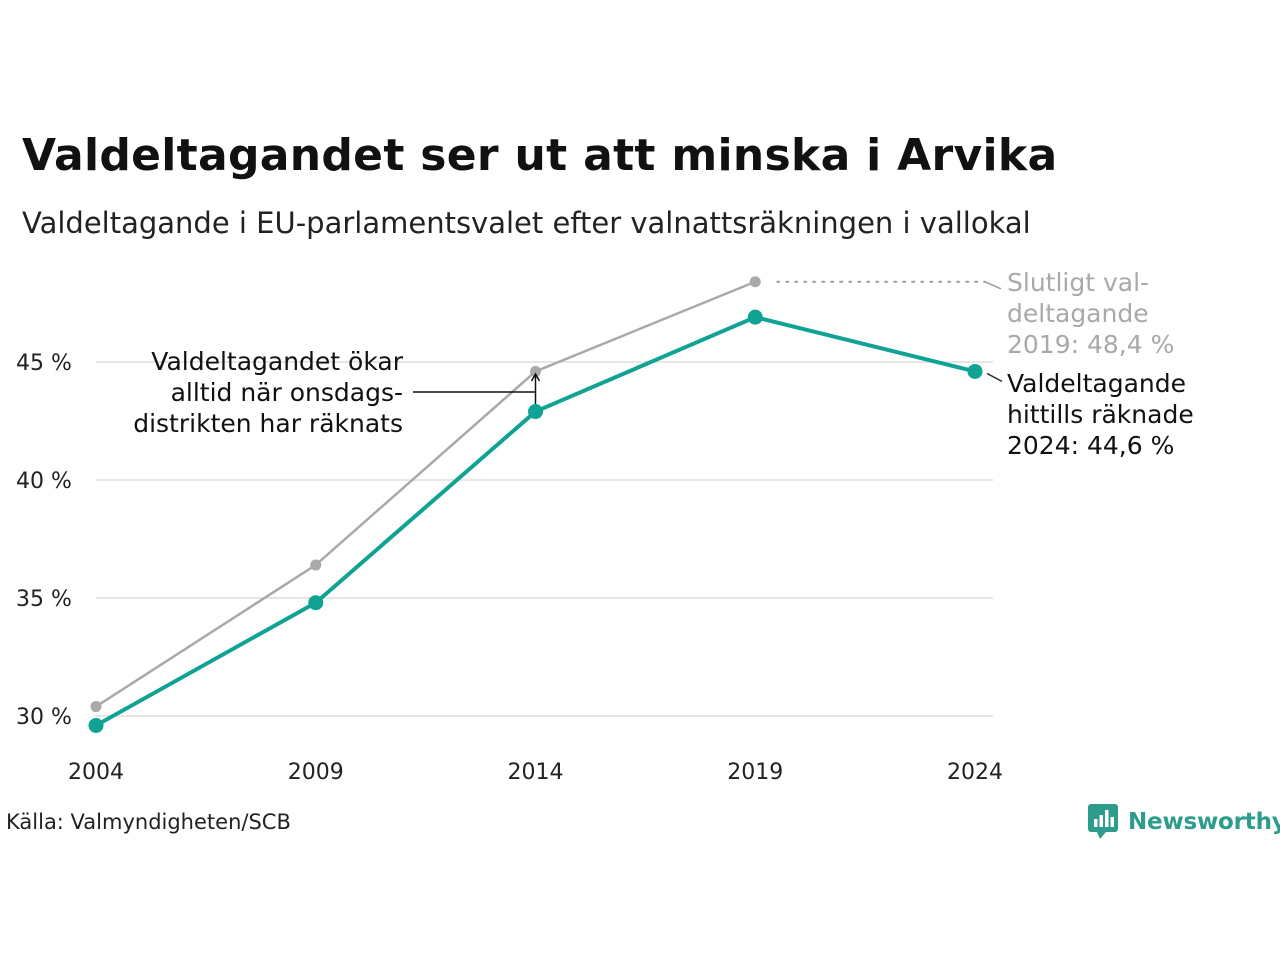 The width and height of the screenshot is (1280, 960). I want to click on wednesday-note-label: distrikten har räknats, so click(268, 423).